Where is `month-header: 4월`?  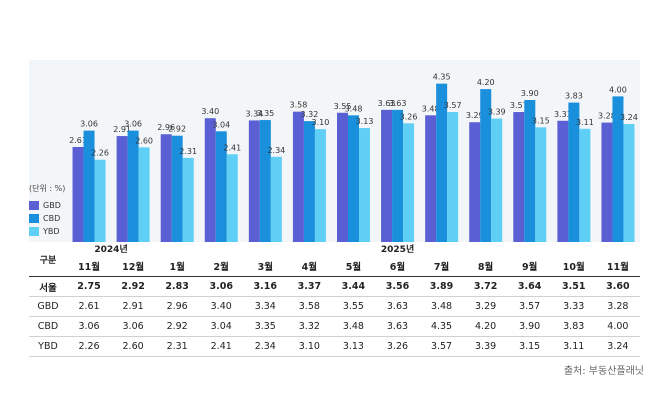
month-header: 4월 is located at coordinates (309, 266).